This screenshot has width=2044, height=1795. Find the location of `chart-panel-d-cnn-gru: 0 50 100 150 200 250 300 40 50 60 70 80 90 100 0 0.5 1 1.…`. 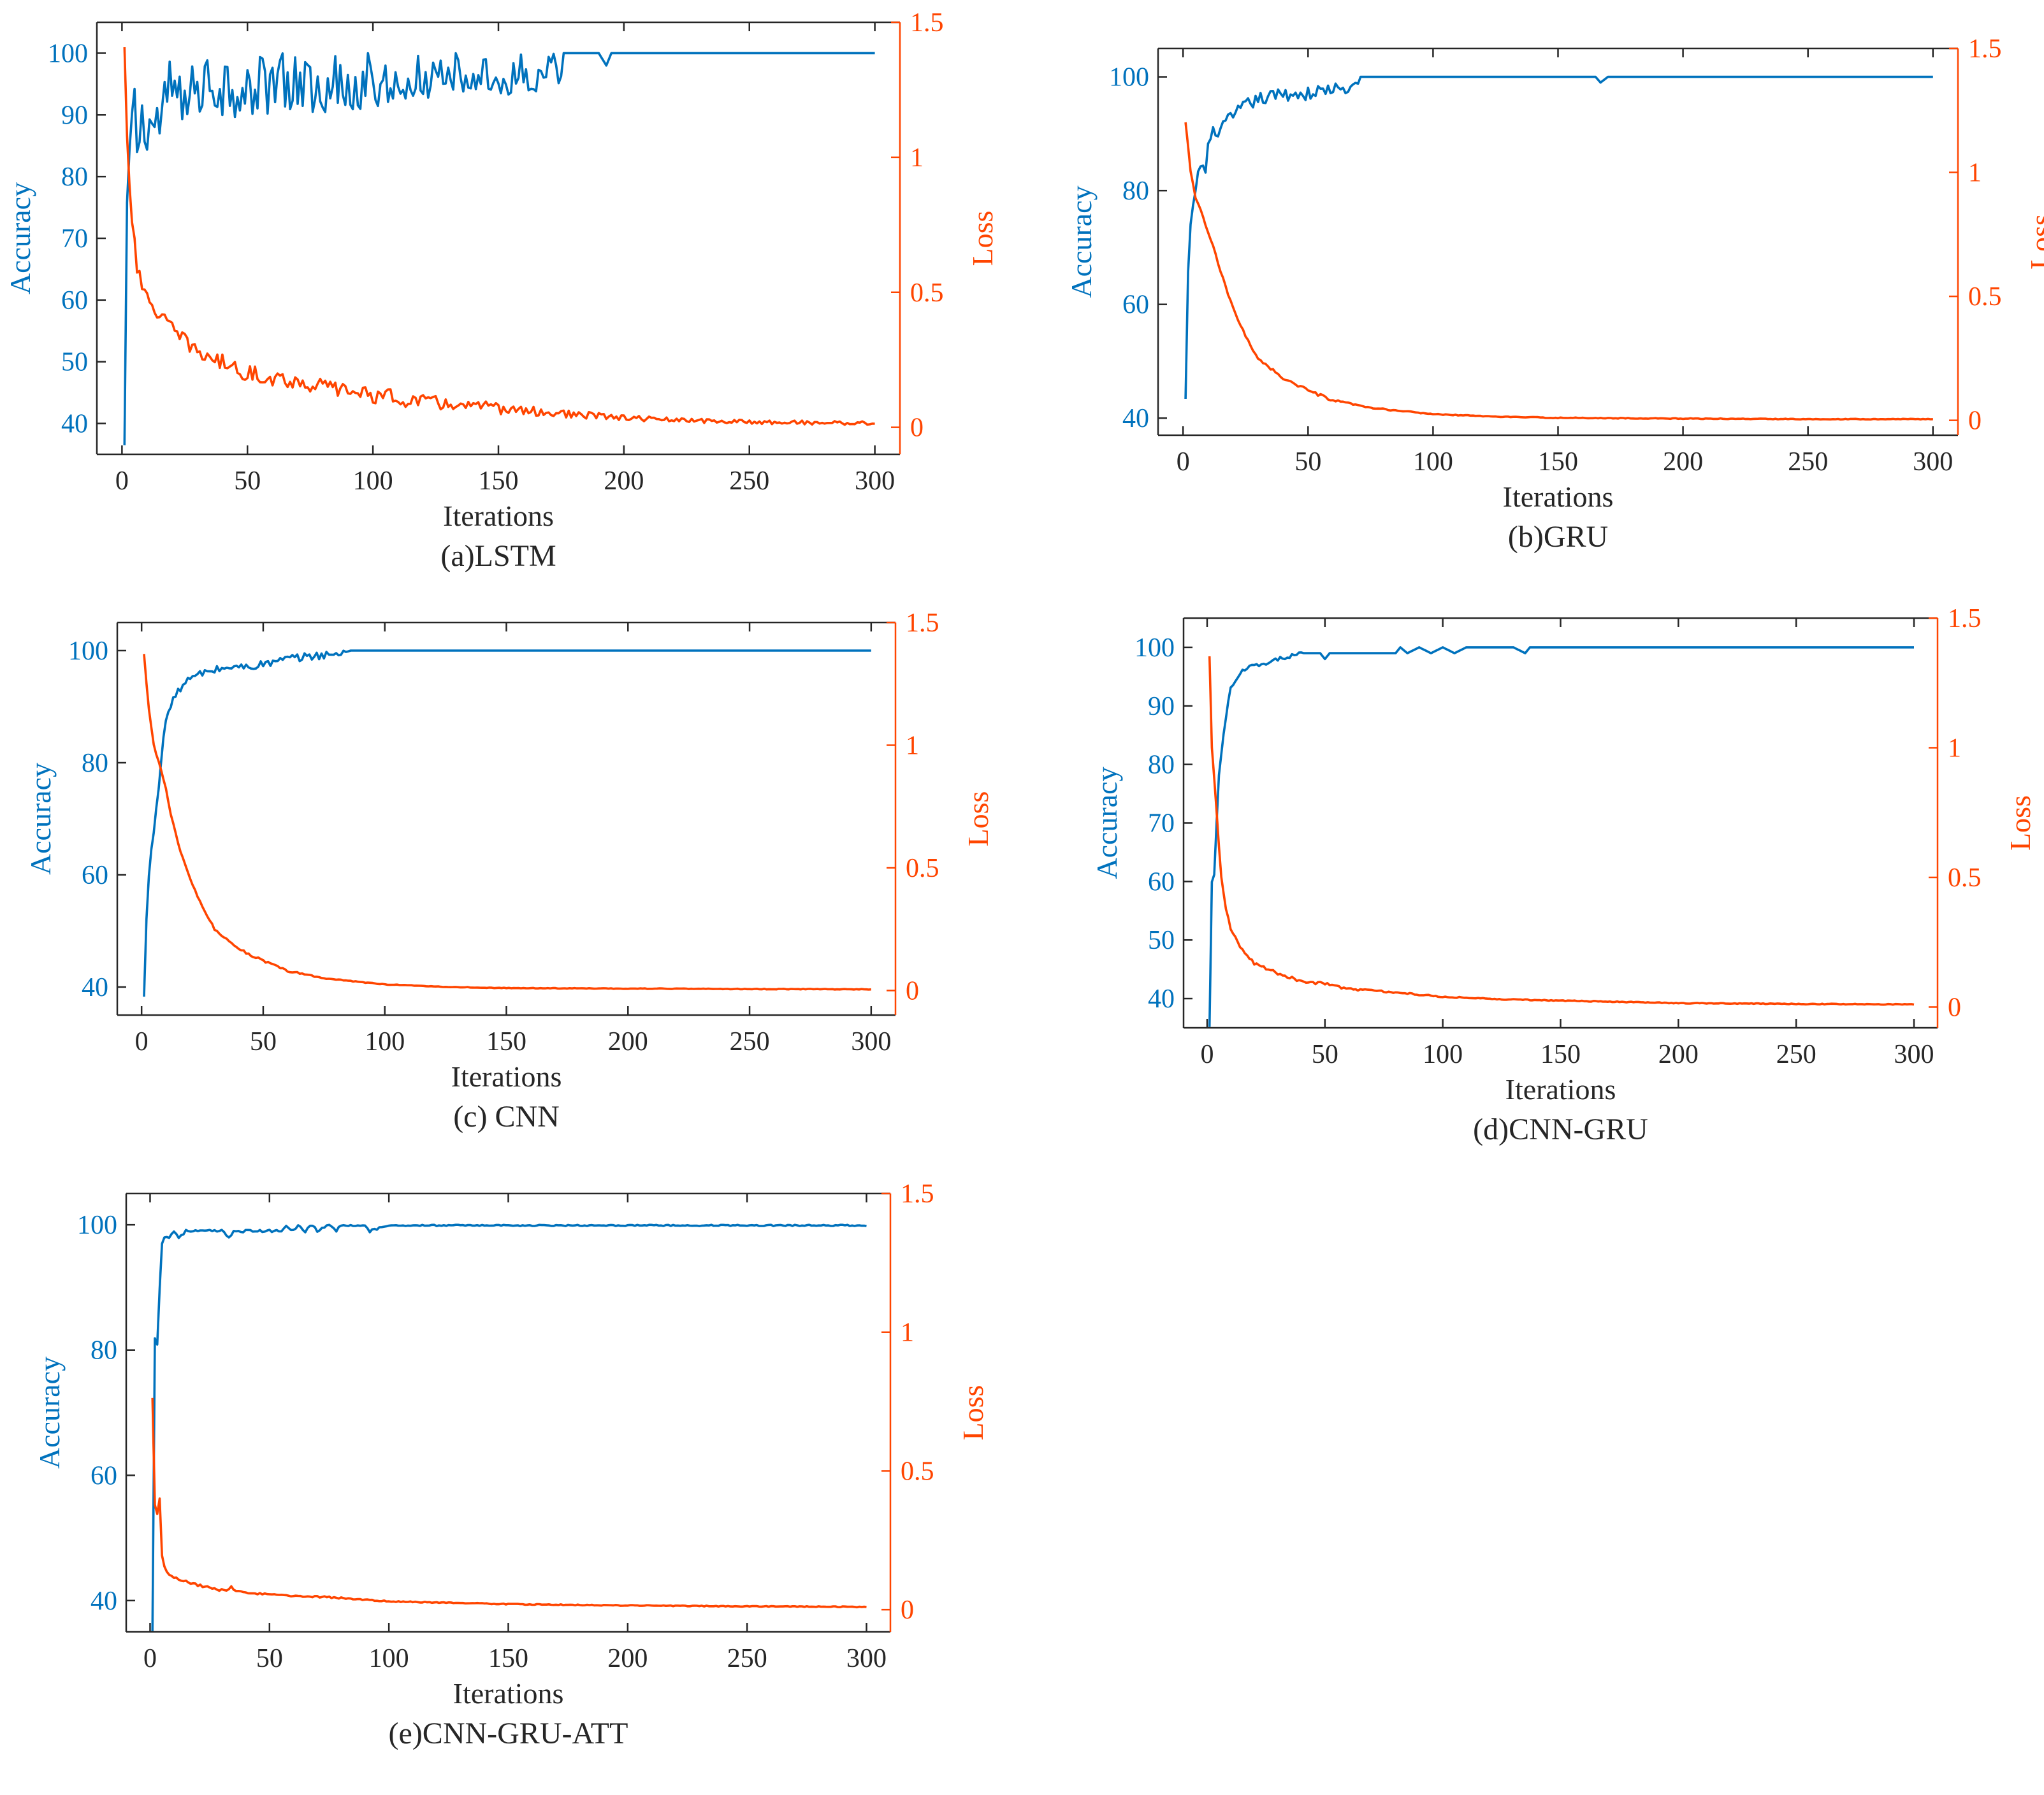

chart-panel-d-cnn-gru: 0 50 100 150 200 250 300 40 50 60 70 80 90 100 0 0.5 1 1.… is located at coordinates (1563, 875).